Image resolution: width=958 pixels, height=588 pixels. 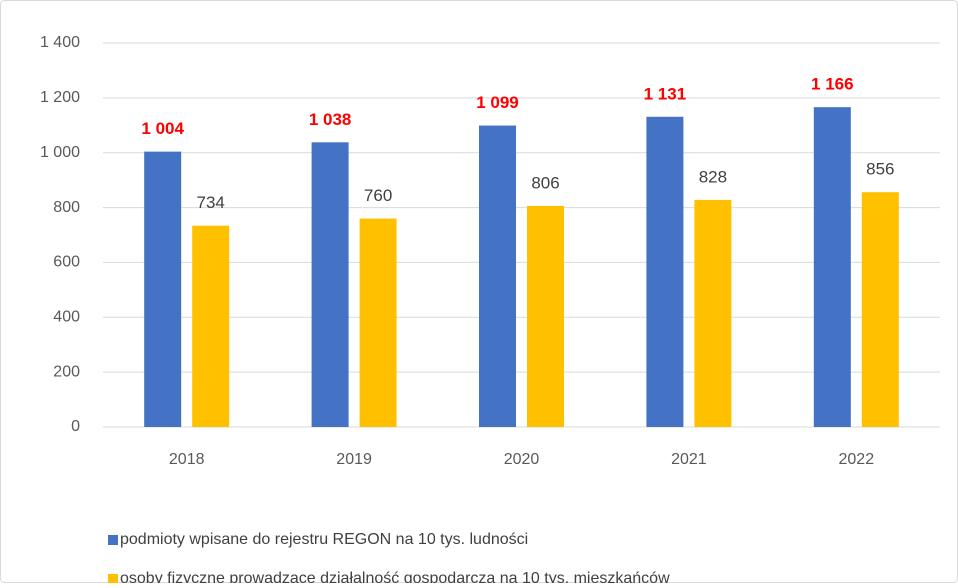 What do you see at coordinates (60, 42) in the screenshot?
I see `y-tick-label: 1 400` at bounding box center [60, 42].